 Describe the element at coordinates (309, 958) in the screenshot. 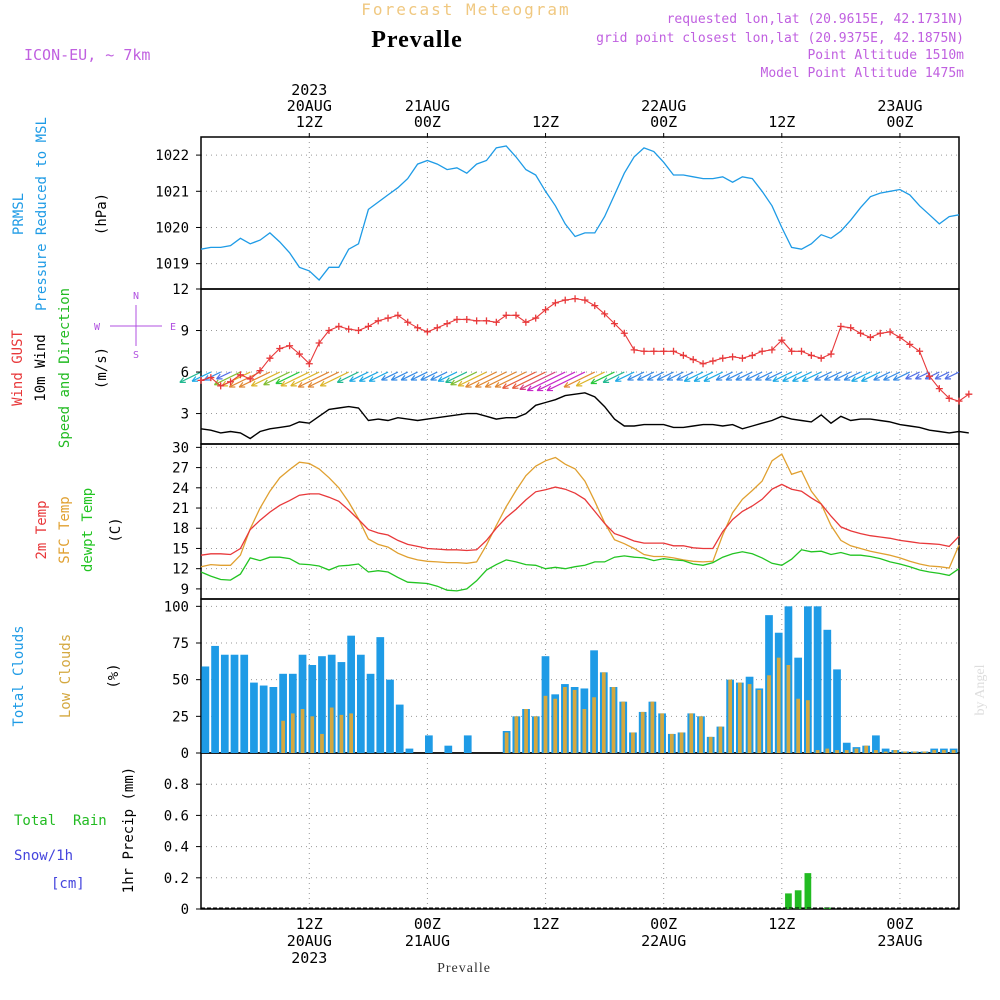

I see `bottom-xlabel-0-2: 2023` at that location.